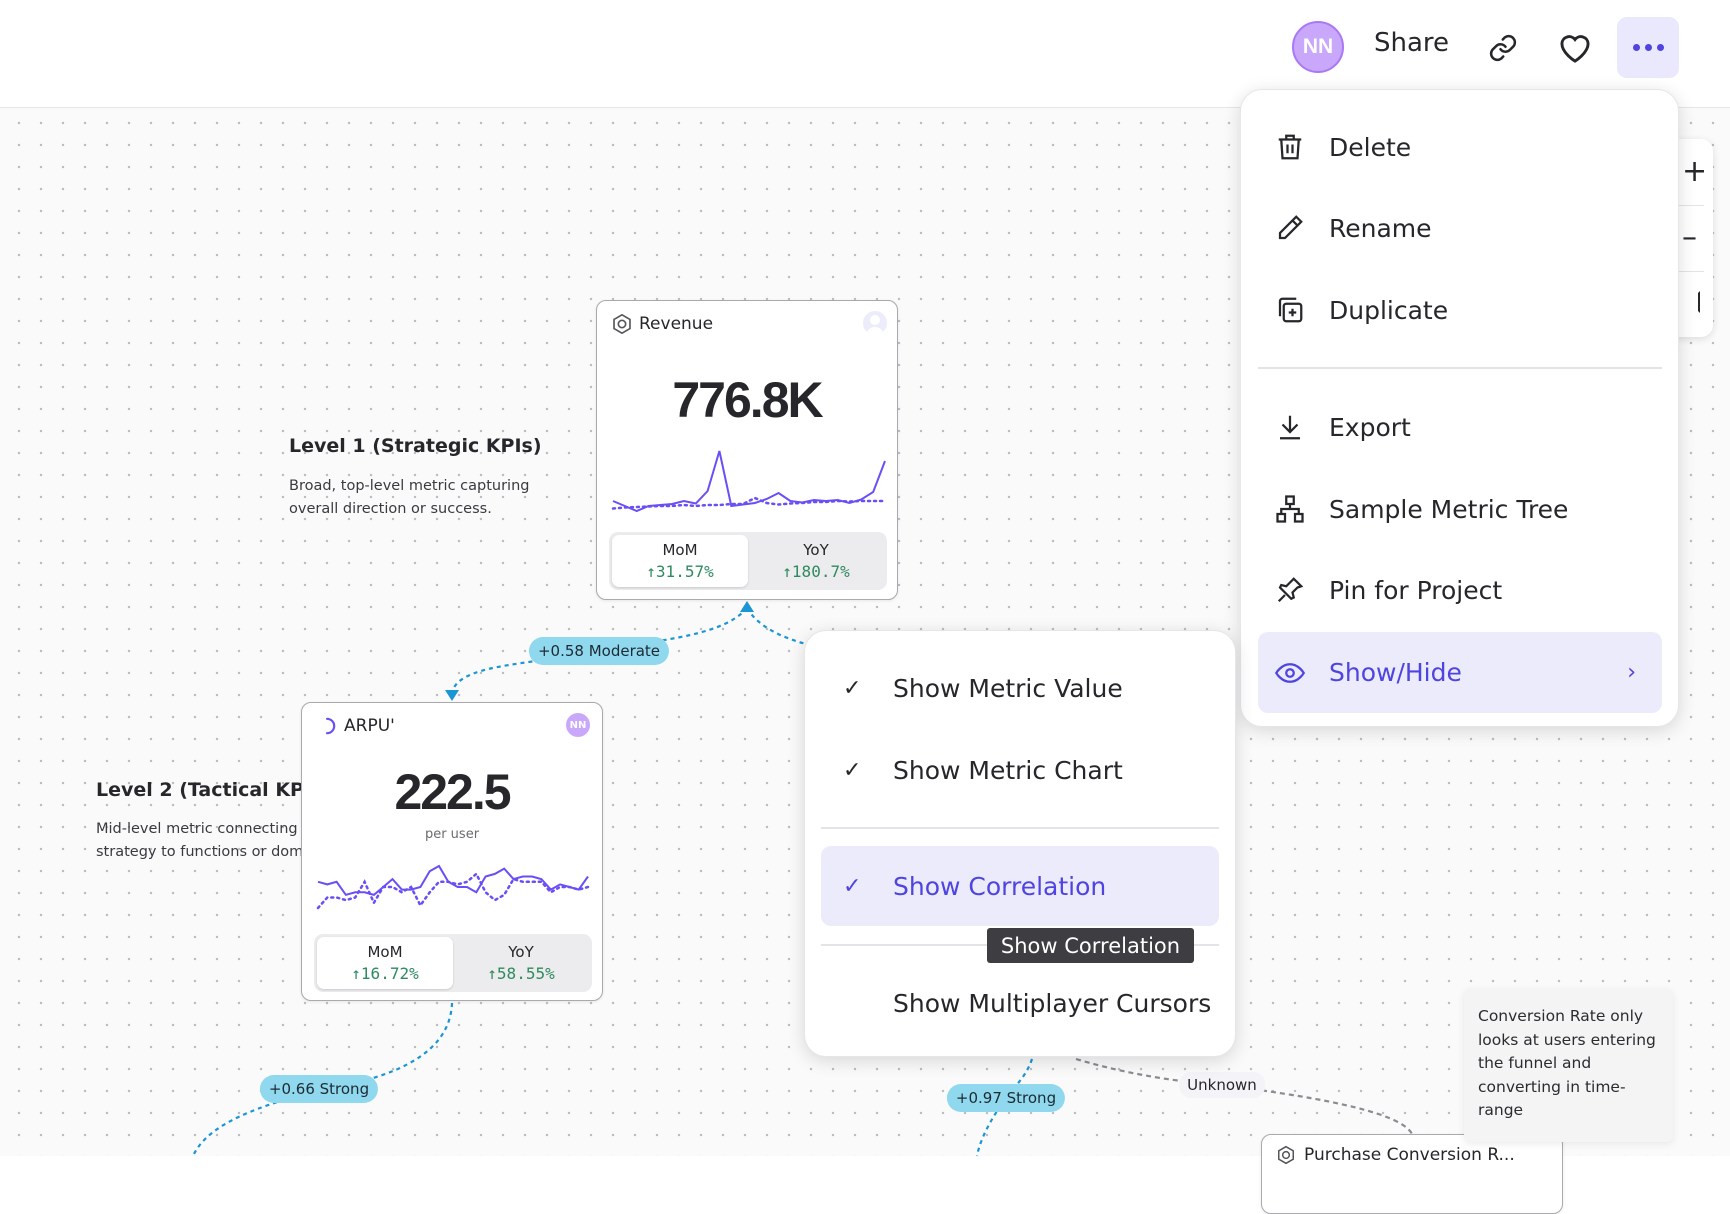  Describe the element at coordinates (875, 323) in the screenshot. I see `user-placeholder-icon` at that location.